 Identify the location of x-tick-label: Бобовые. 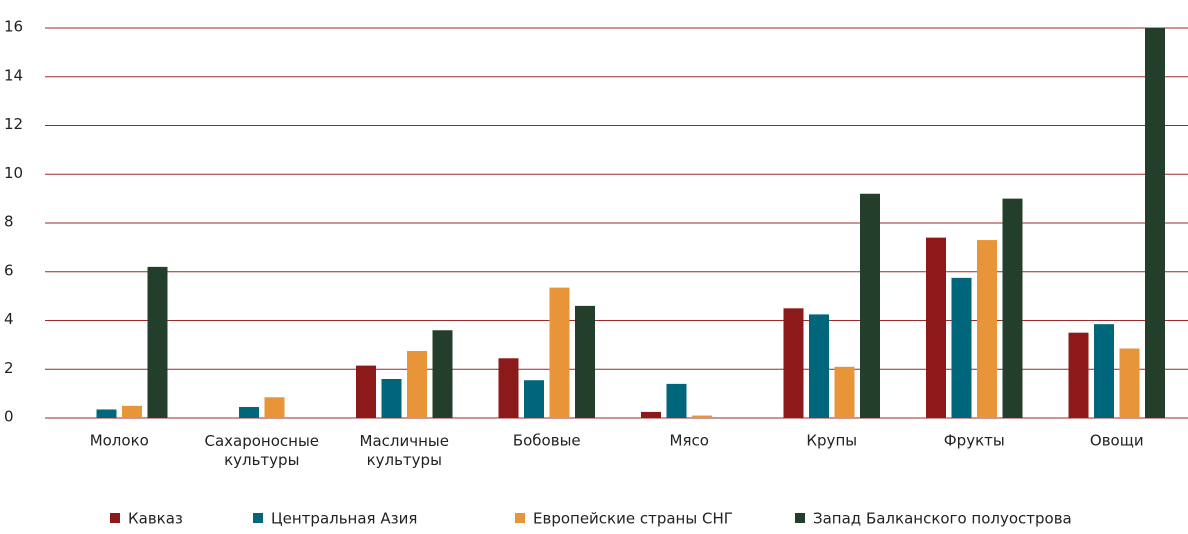
(547, 441).